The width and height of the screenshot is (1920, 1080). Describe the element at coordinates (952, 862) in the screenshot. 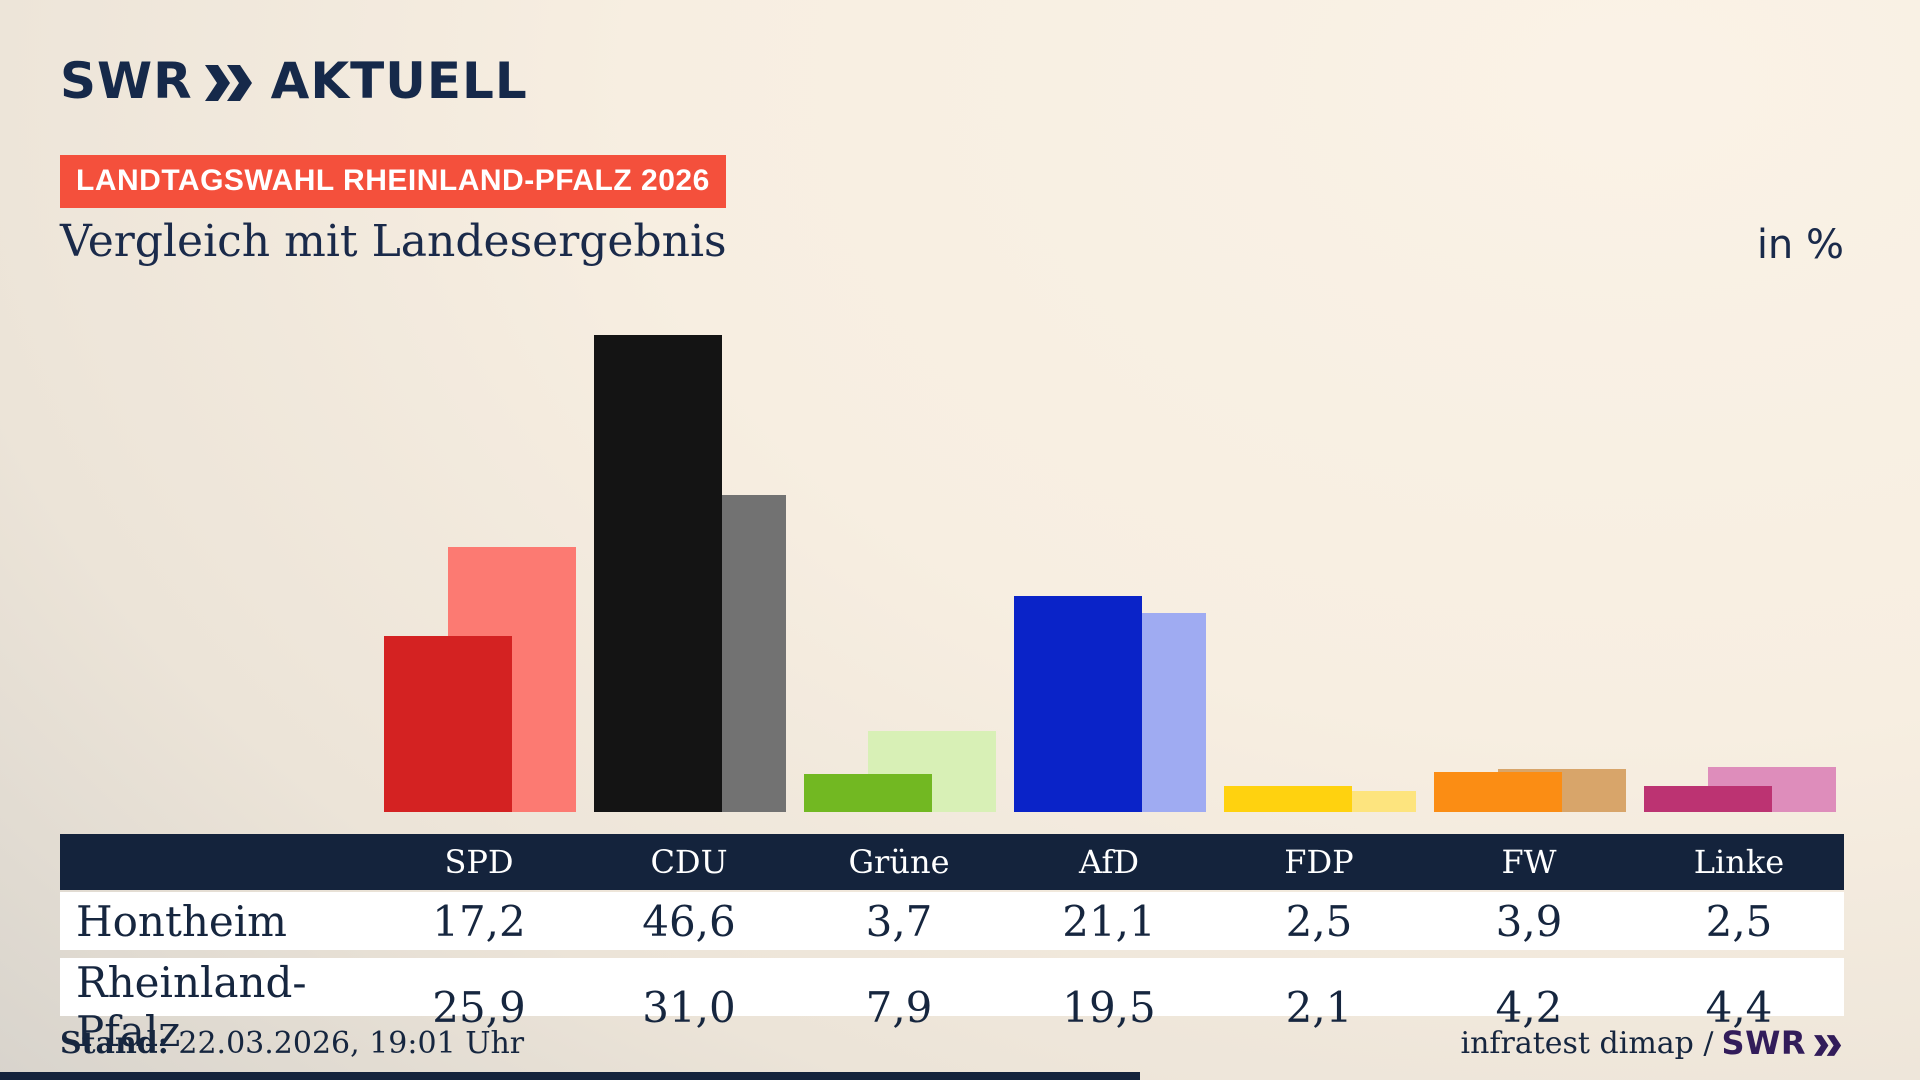

I see `table-header-row: SPD CDU Grüne AfD FDP FW Linke` at that location.